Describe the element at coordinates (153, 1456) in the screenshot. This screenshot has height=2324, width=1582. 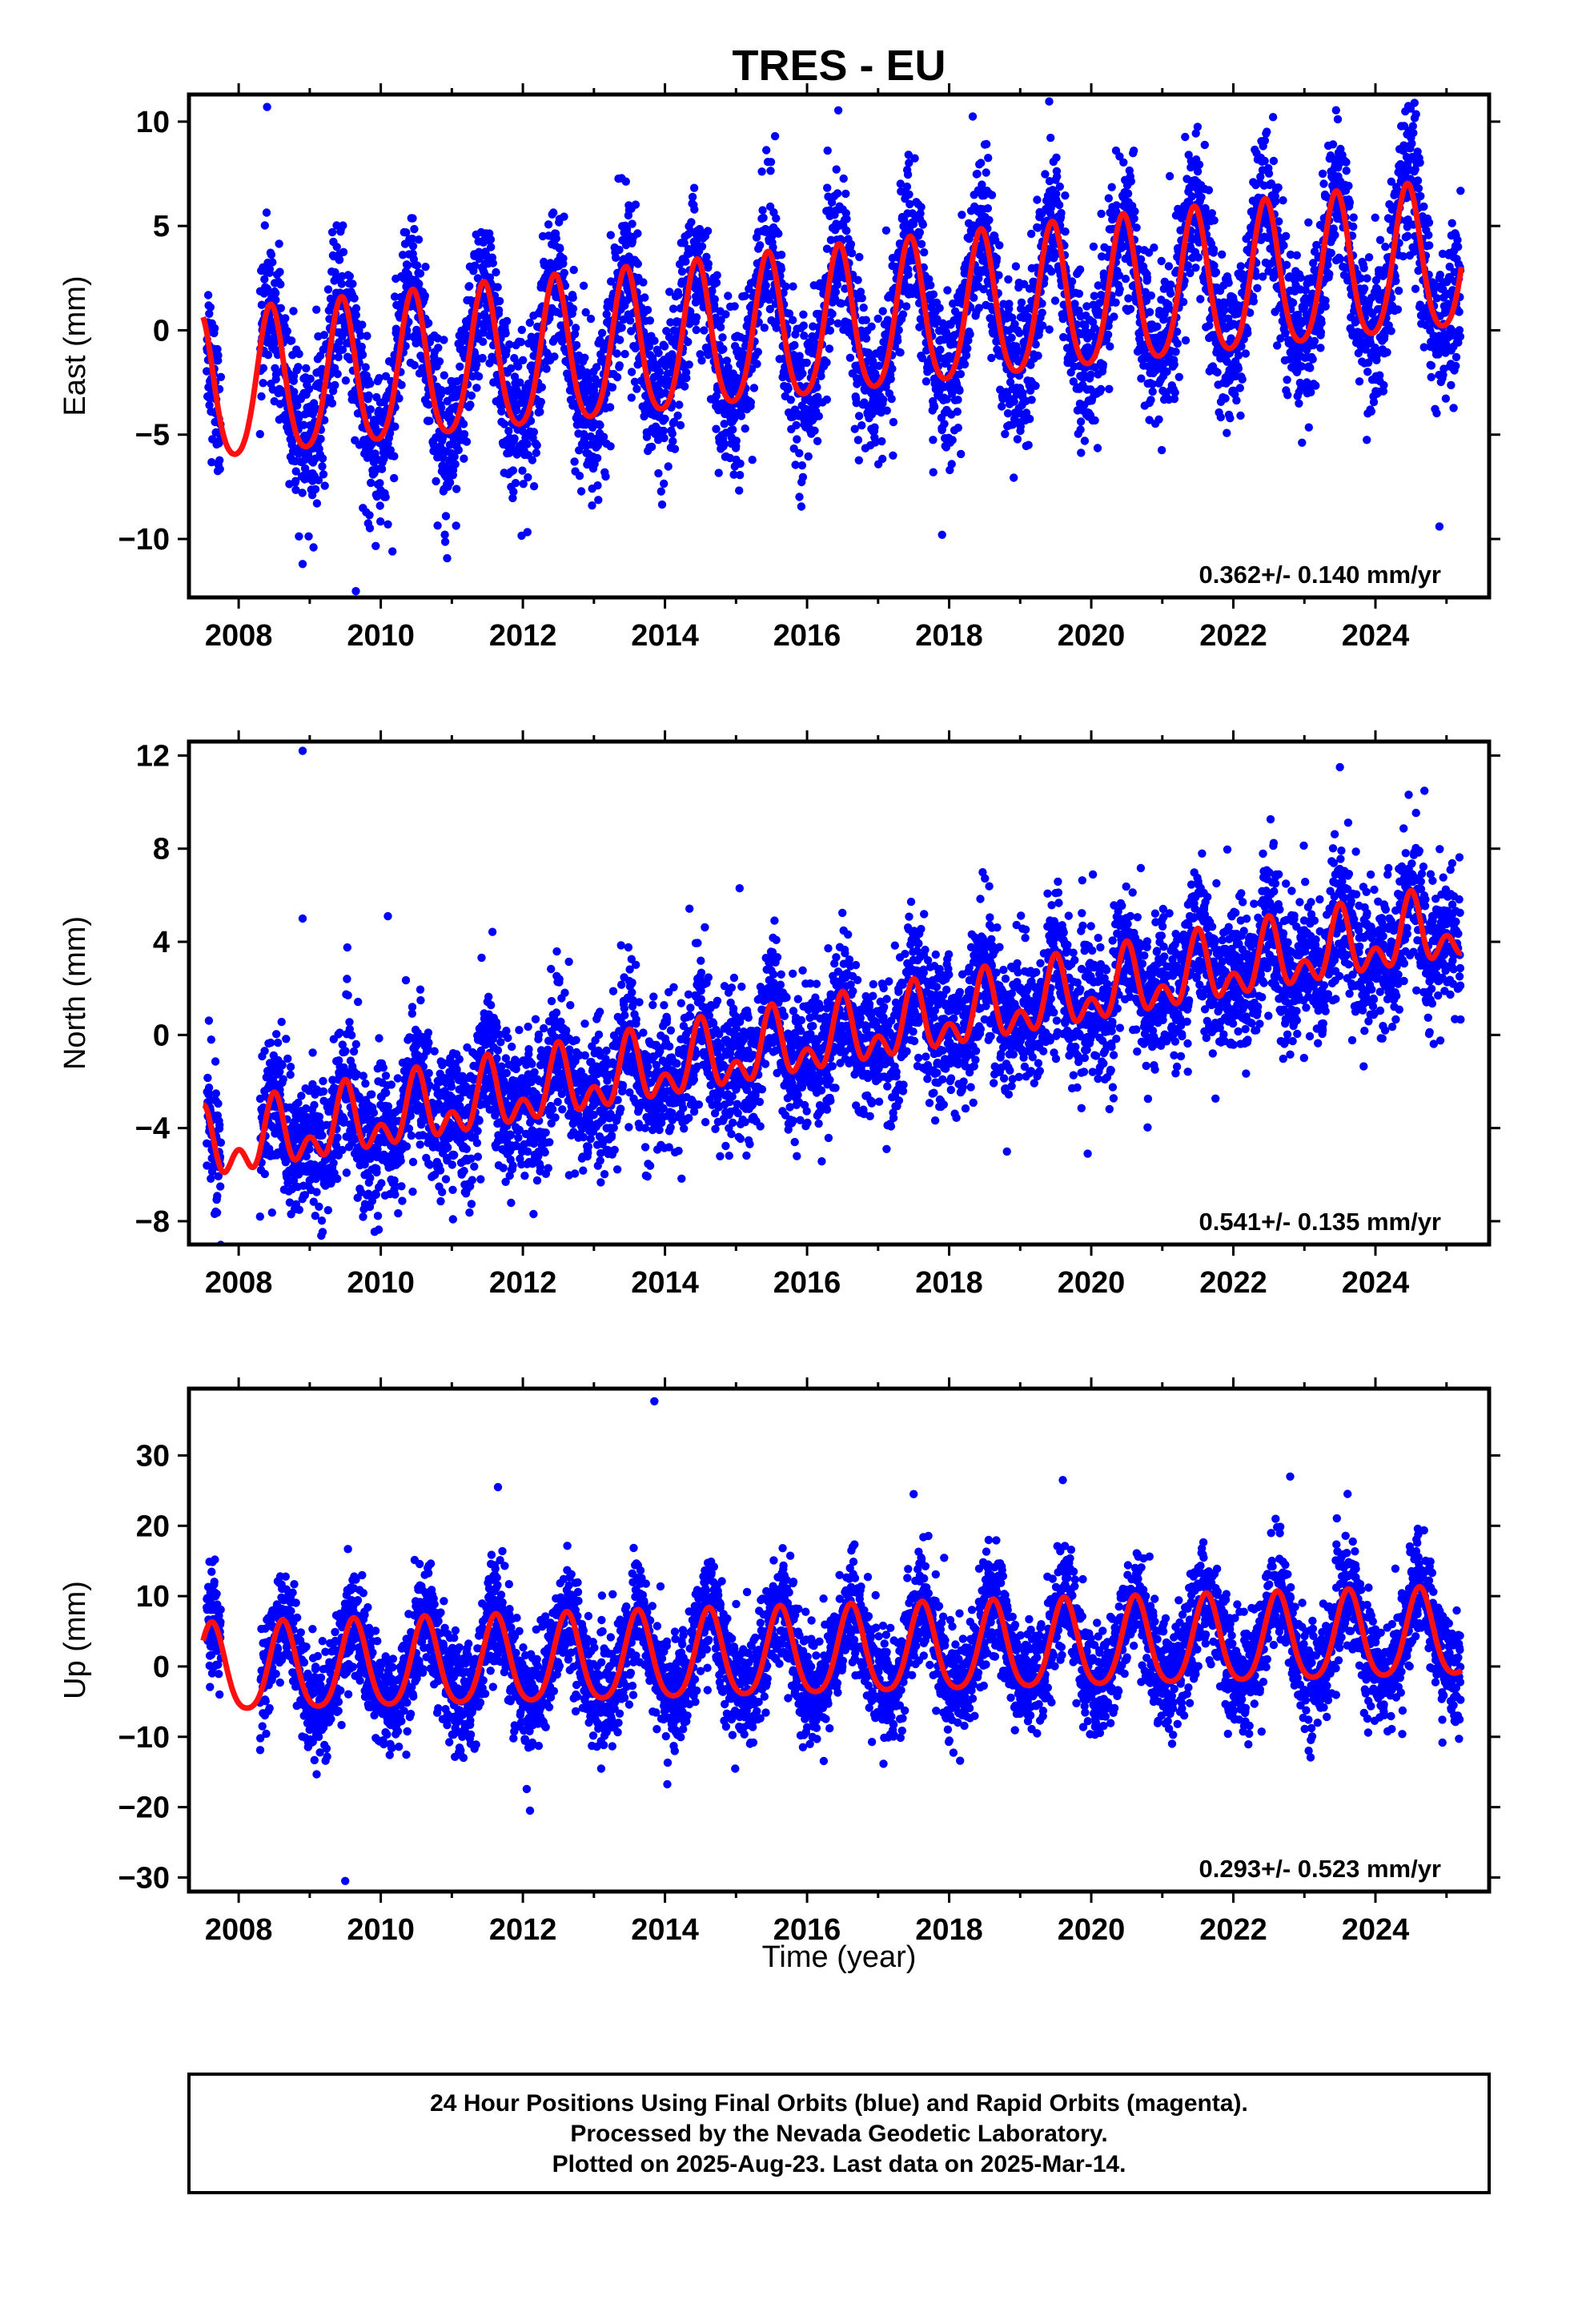
I see `y-tick-label: 30` at that location.